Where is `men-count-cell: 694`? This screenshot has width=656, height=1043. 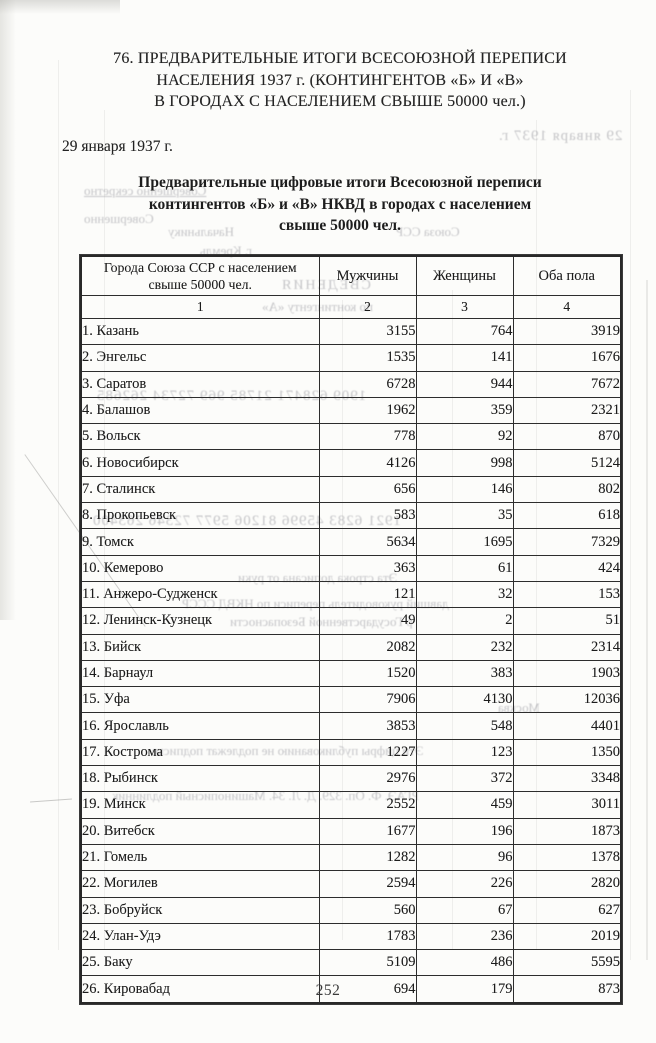
men-count-cell: 694 is located at coordinates (367, 989).